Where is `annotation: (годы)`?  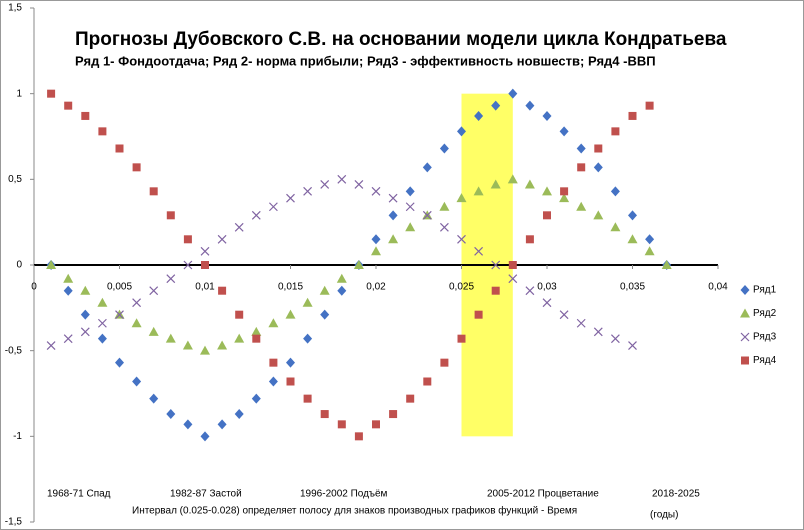
annotation: (годы) is located at coordinates (664, 515).